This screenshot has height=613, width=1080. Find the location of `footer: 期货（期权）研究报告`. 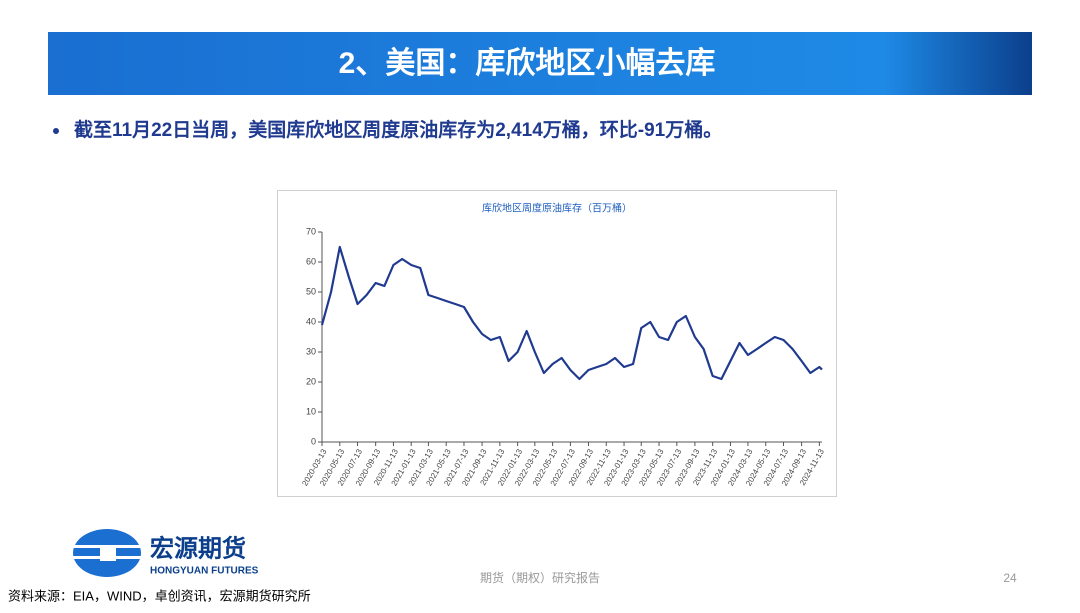

footer: 期货（期权）研究报告 is located at coordinates (540, 577).